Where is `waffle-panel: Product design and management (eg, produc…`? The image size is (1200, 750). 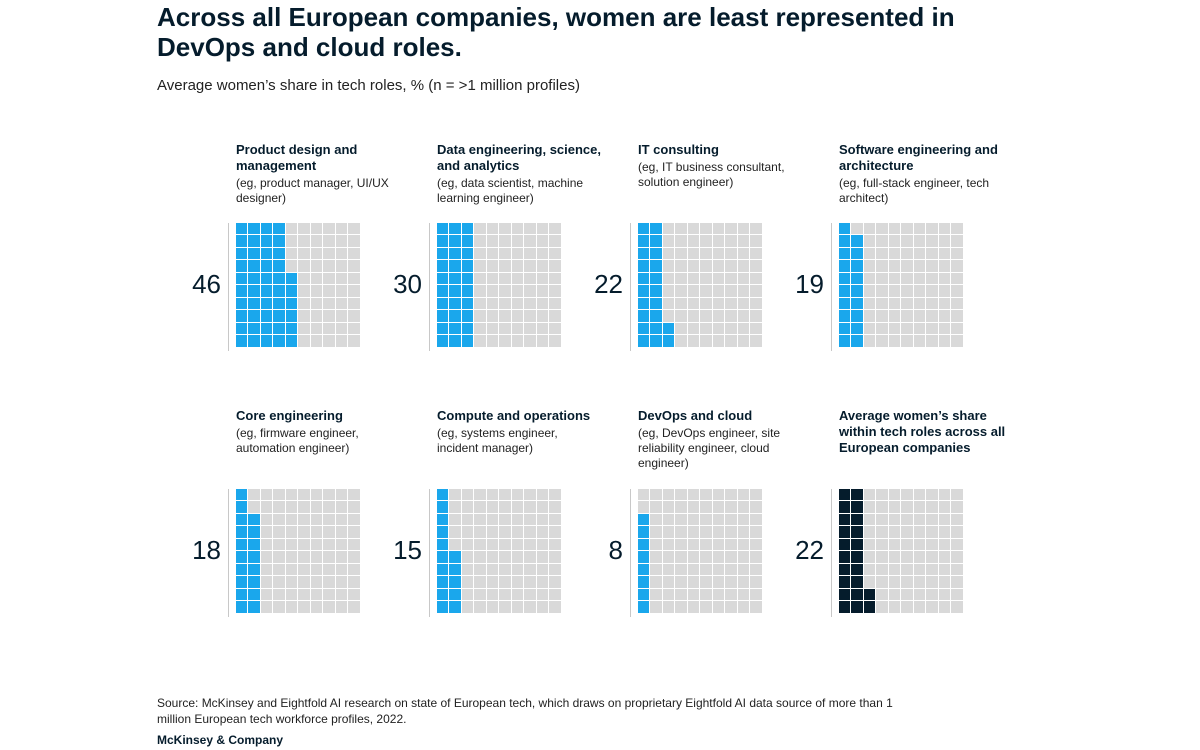
waffle-panel: Product design and management (eg, produc… is located at coordinates (273, 257).